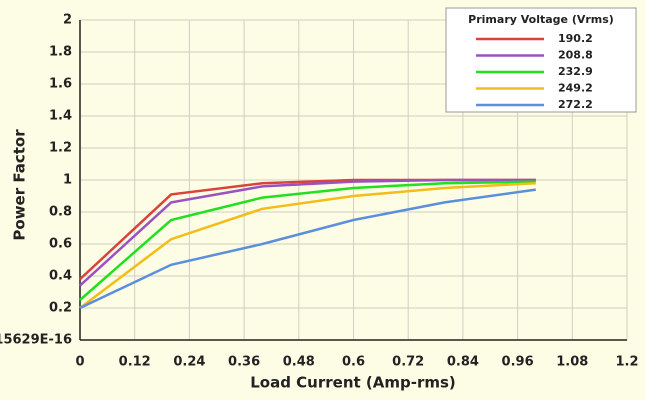 Image resolution: width=645 pixels, height=400 pixels. What do you see at coordinates (36, 340) in the screenshot?
I see `y-tick-label: 15629E-16` at bounding box center [36, 340].